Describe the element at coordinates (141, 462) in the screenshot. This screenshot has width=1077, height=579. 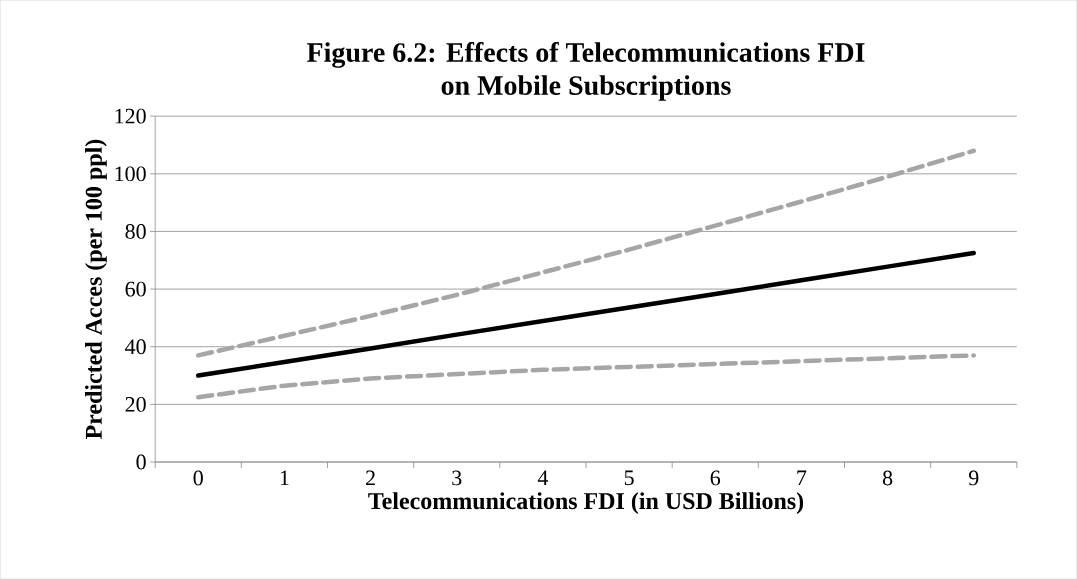
I see `y-tick-label: 0` at that location.